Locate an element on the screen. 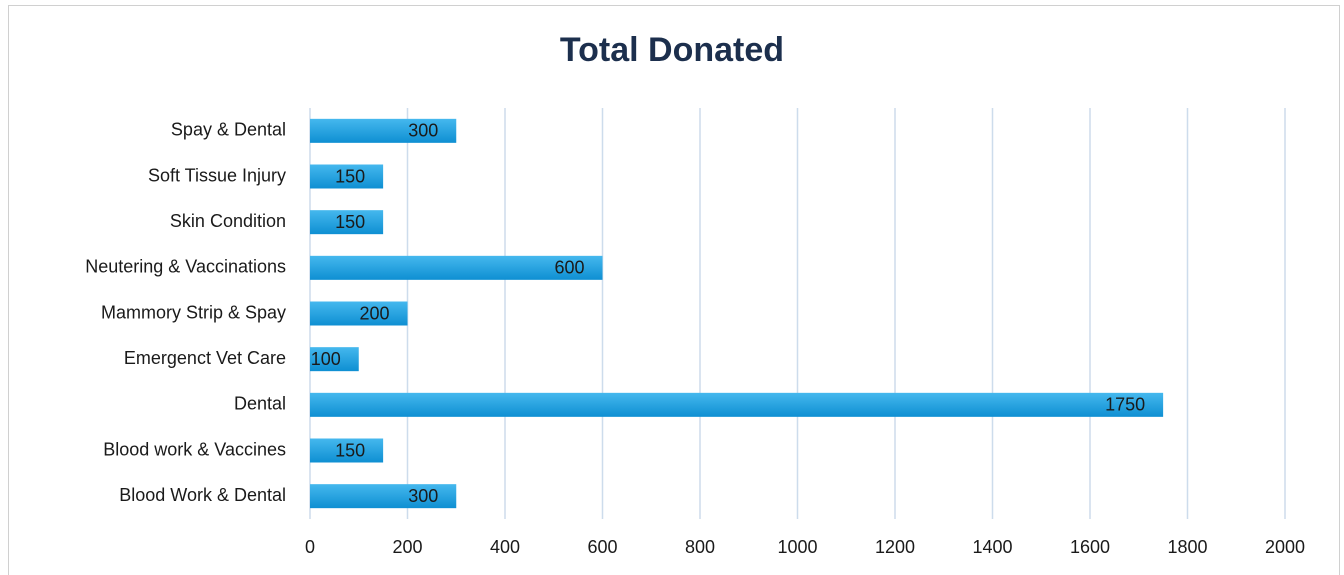 The image size is (1344, 575). x-tick-label: 600 is located at coordinates (602, 547).